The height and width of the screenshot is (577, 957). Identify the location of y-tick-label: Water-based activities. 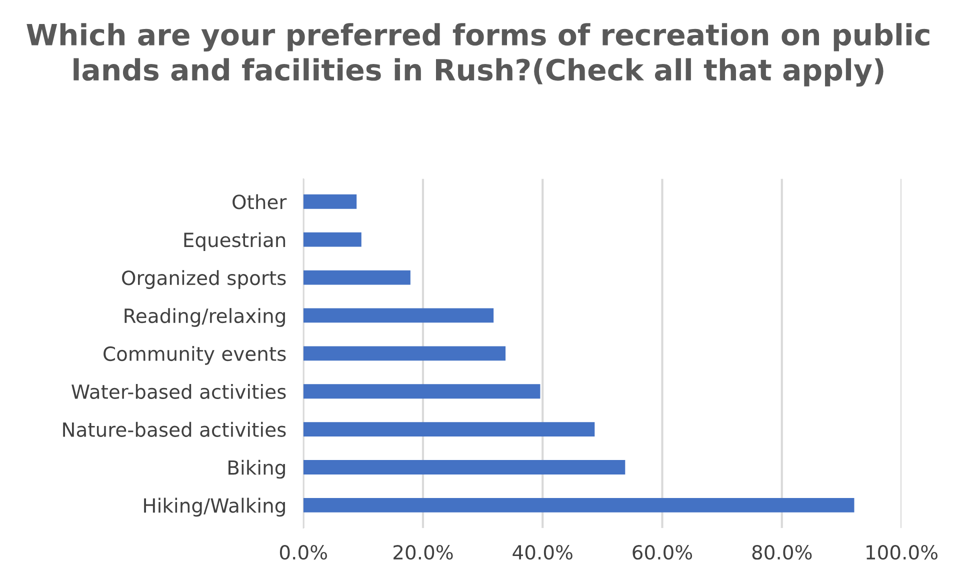
(179, 392).